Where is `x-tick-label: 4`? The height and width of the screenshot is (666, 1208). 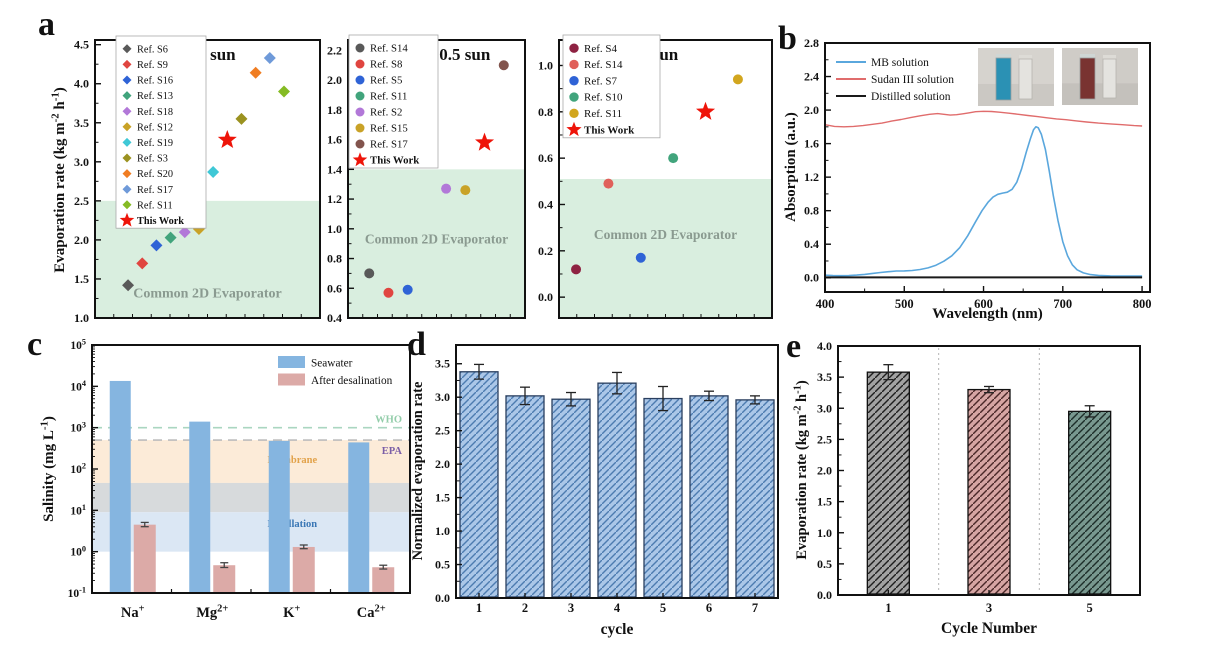 x-tick-label: 4 is located at coordinates (617, 608).